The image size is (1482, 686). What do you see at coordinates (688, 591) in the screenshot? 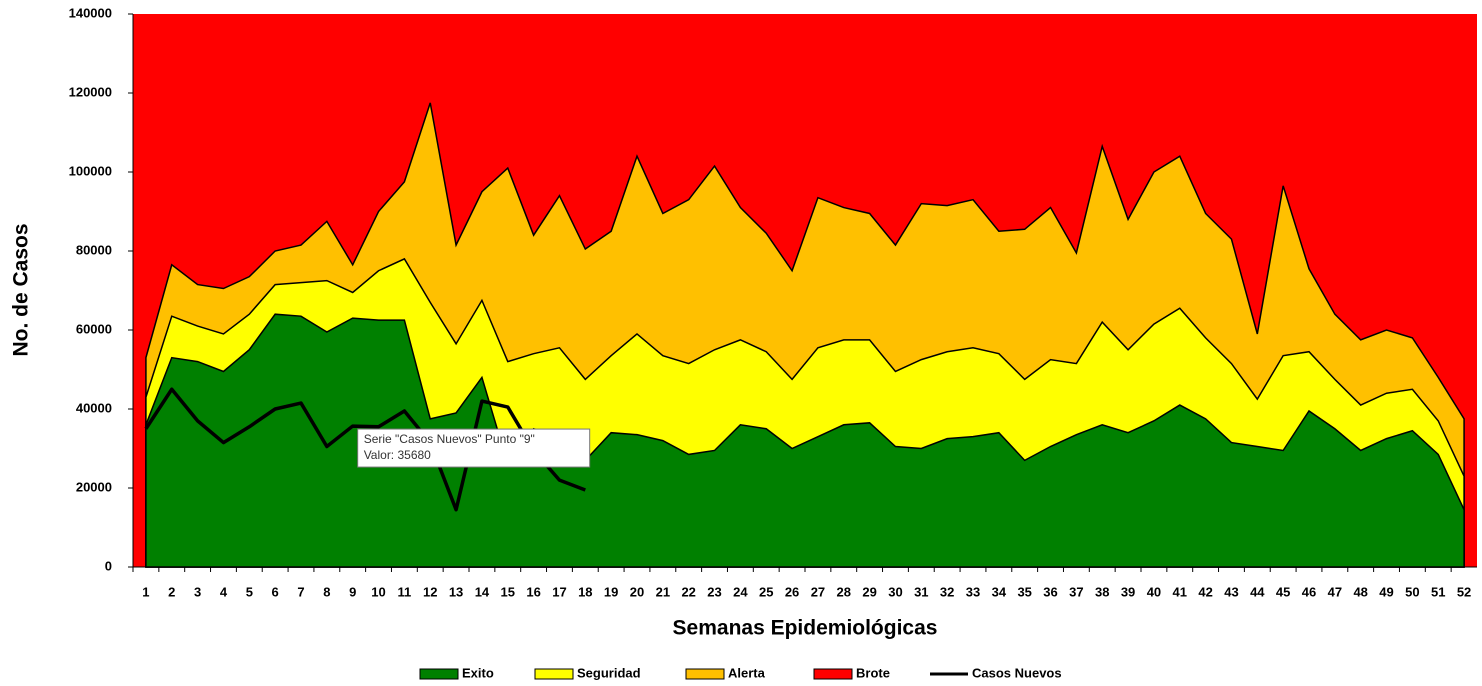
I see `x-tick-label: 22` at bounding box center [688, 591].